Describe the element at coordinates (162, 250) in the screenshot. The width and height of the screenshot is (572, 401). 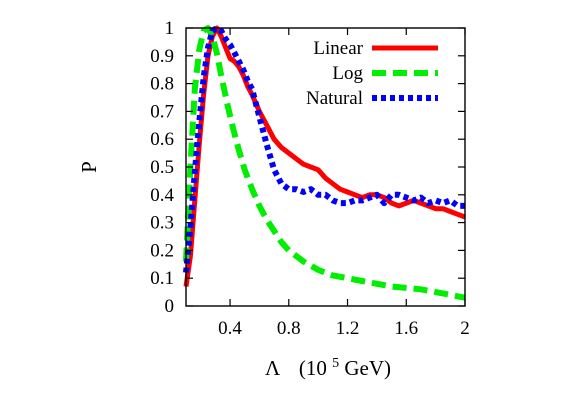
I see `y-tick-label: 0.2` at that location.